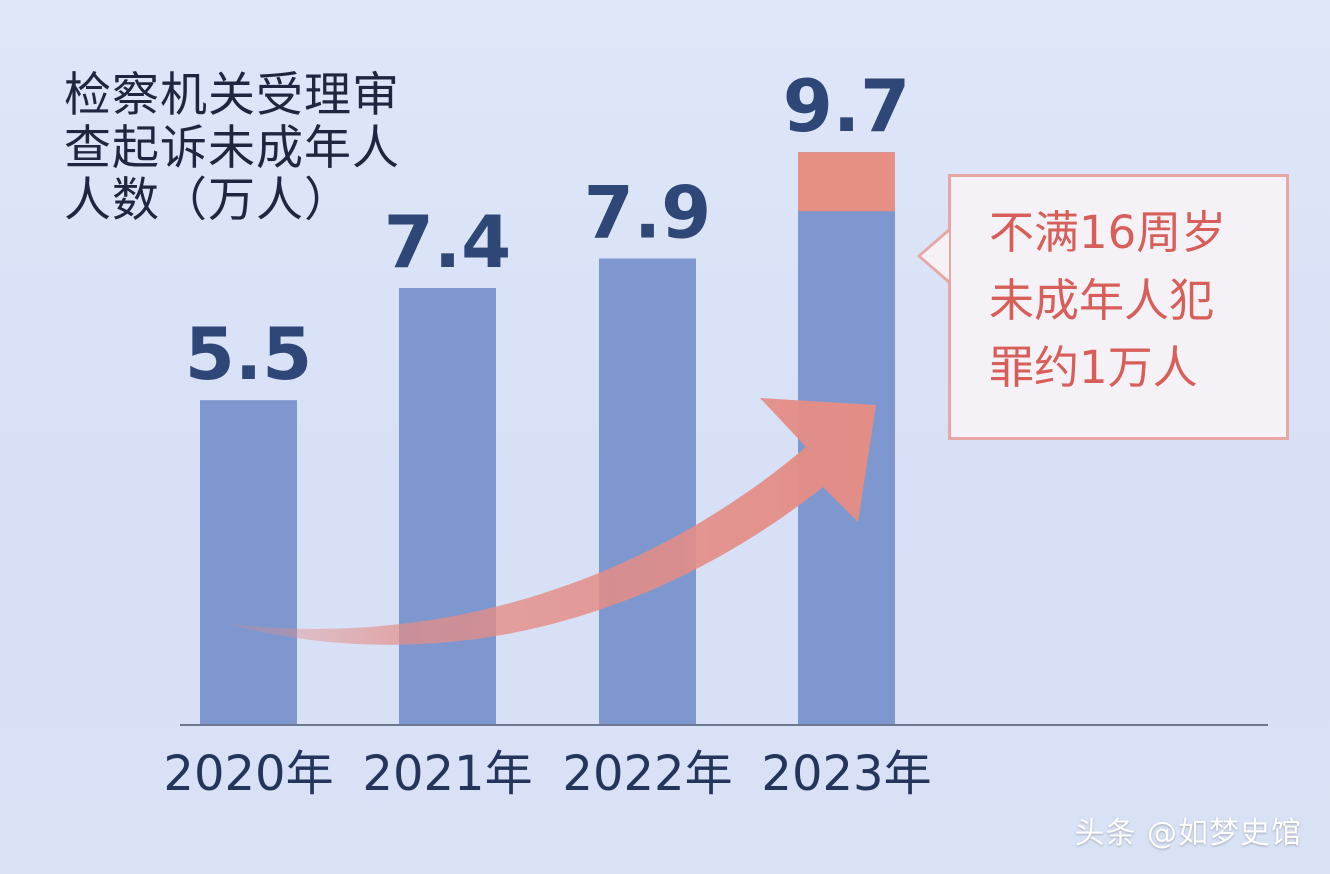 The image size is (1330, 874). Describe the element at coordinates (248, 774) in the screenshot. I see `x-axis-label-2020年: 2020年` at that location.